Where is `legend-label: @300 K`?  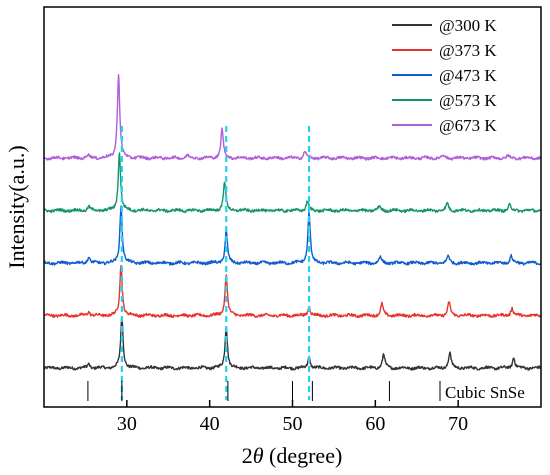 legend-label: @300 K is located at coordinates (468, 25).